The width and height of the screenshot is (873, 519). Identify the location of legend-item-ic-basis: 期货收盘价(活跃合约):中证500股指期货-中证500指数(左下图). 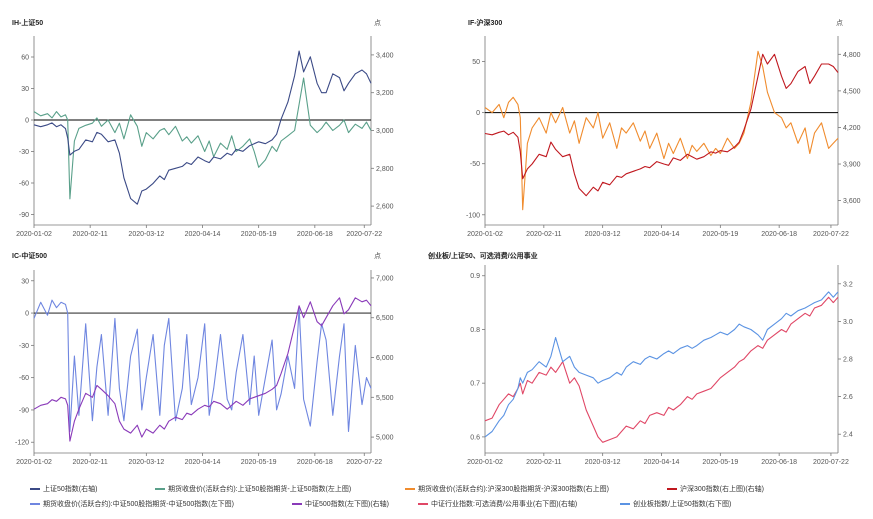
(132, 504).